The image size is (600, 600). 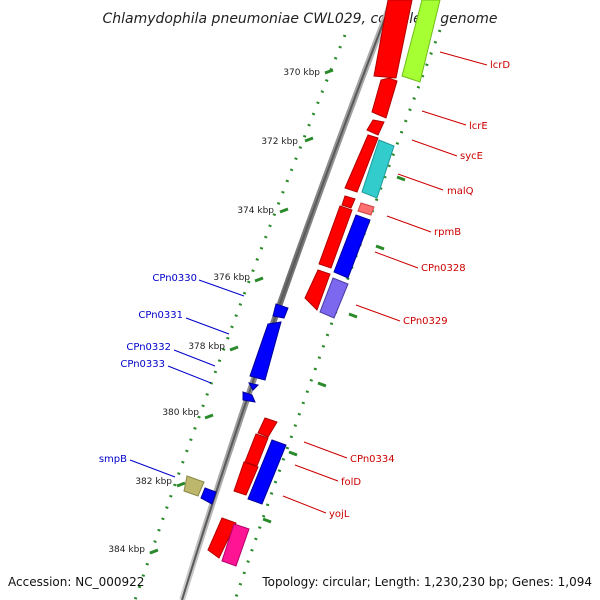 What do you see at coordinates (334, 349) in the screenshot?
I see `inner-ring-ticks` at bounding box center [334, 349].